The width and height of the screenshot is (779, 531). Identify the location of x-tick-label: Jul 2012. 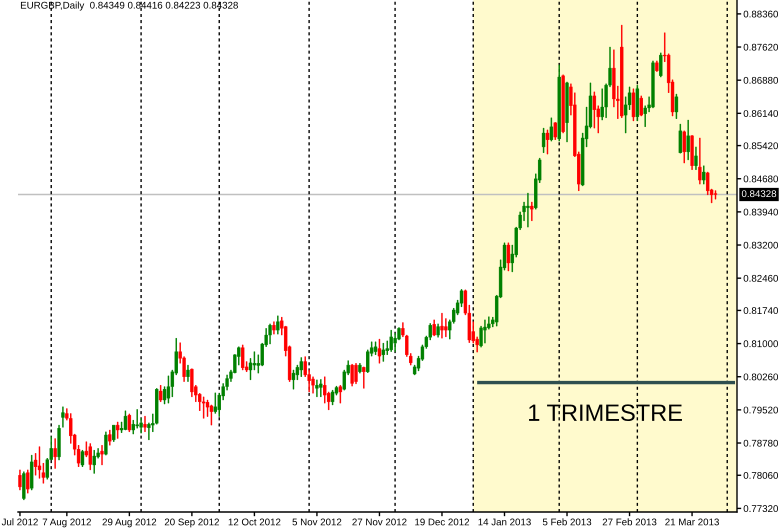
(20, 522).